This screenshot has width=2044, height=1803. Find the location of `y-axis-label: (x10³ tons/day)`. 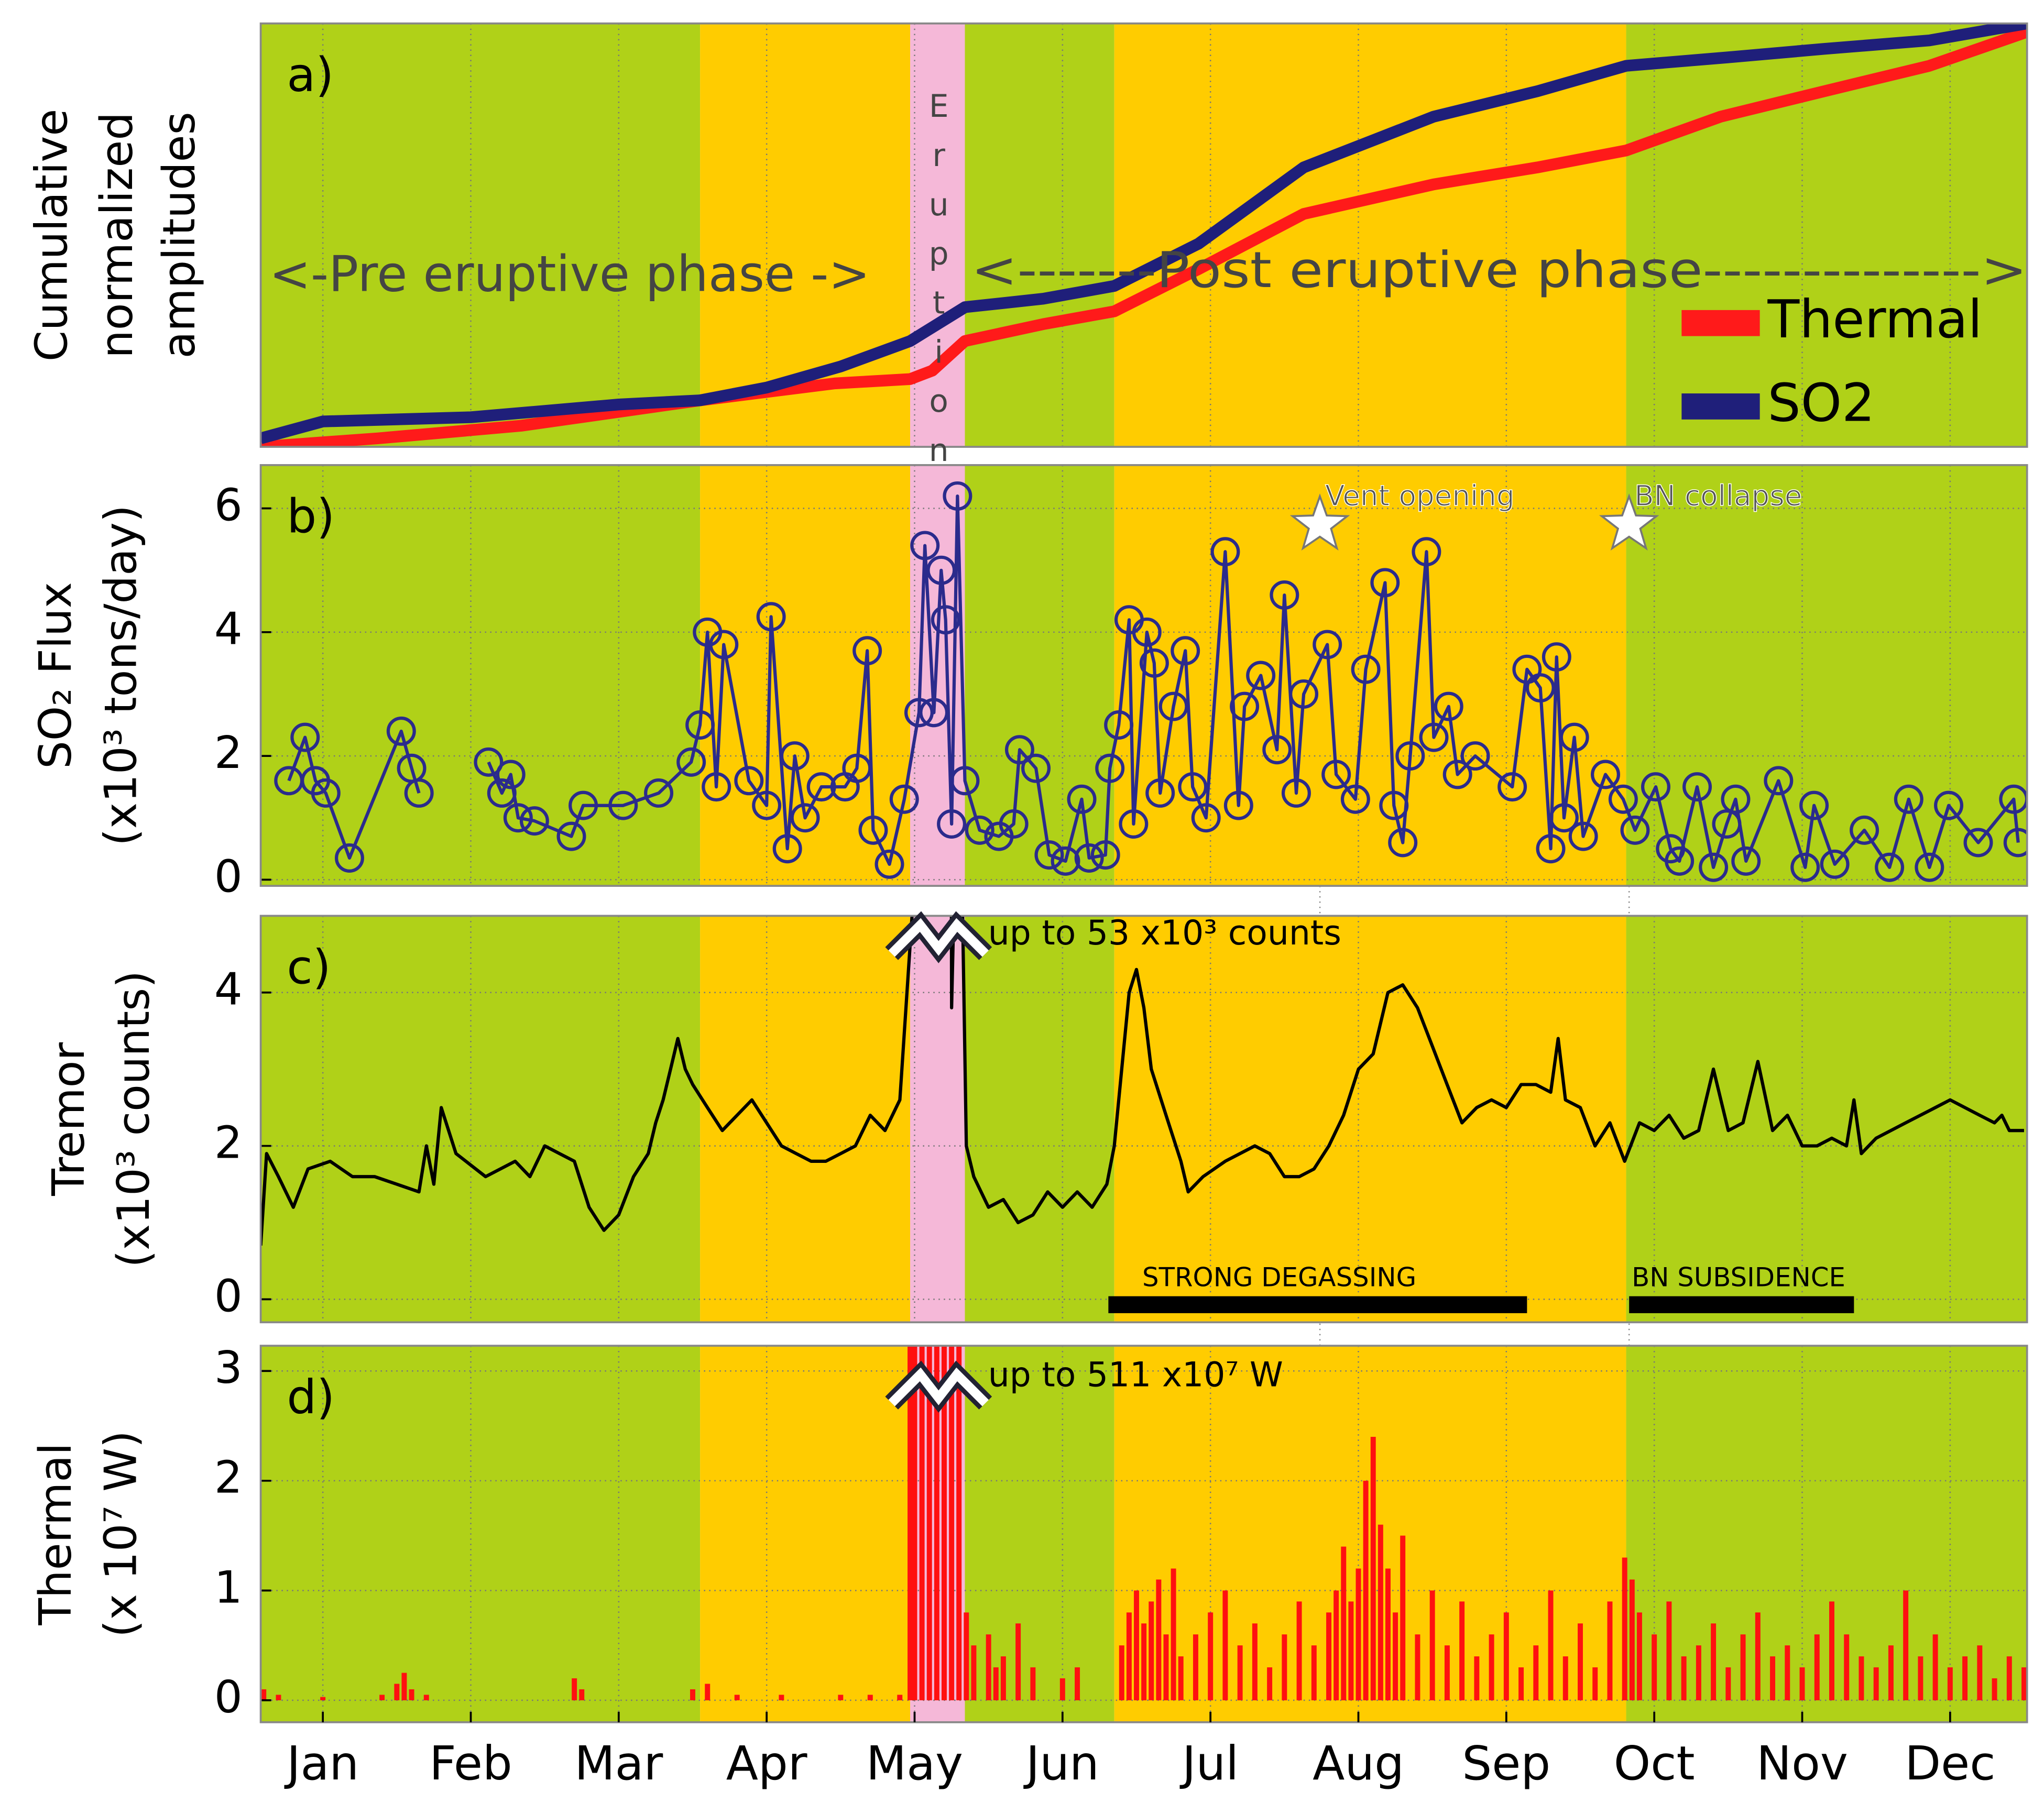

y-axis-label: (x10³ tons/day) is located at coordinates (120, 675).